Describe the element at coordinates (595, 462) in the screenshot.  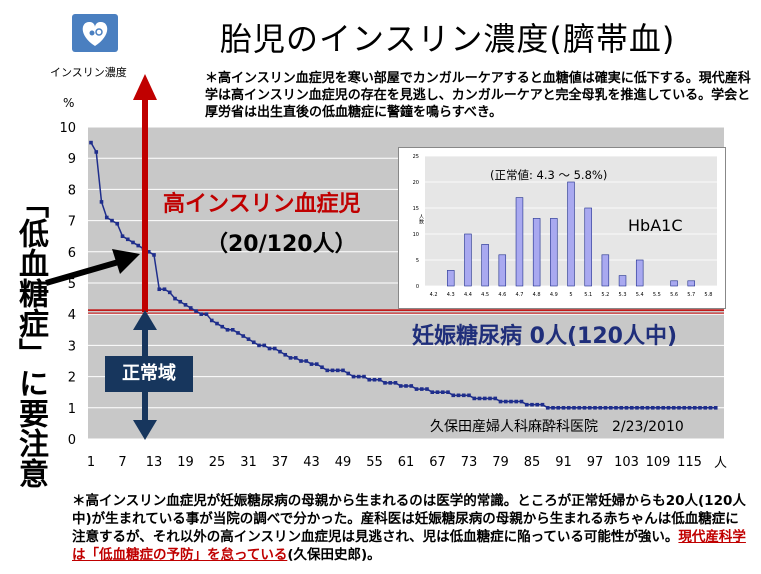
I see `x-tick-label: 97` at that location.